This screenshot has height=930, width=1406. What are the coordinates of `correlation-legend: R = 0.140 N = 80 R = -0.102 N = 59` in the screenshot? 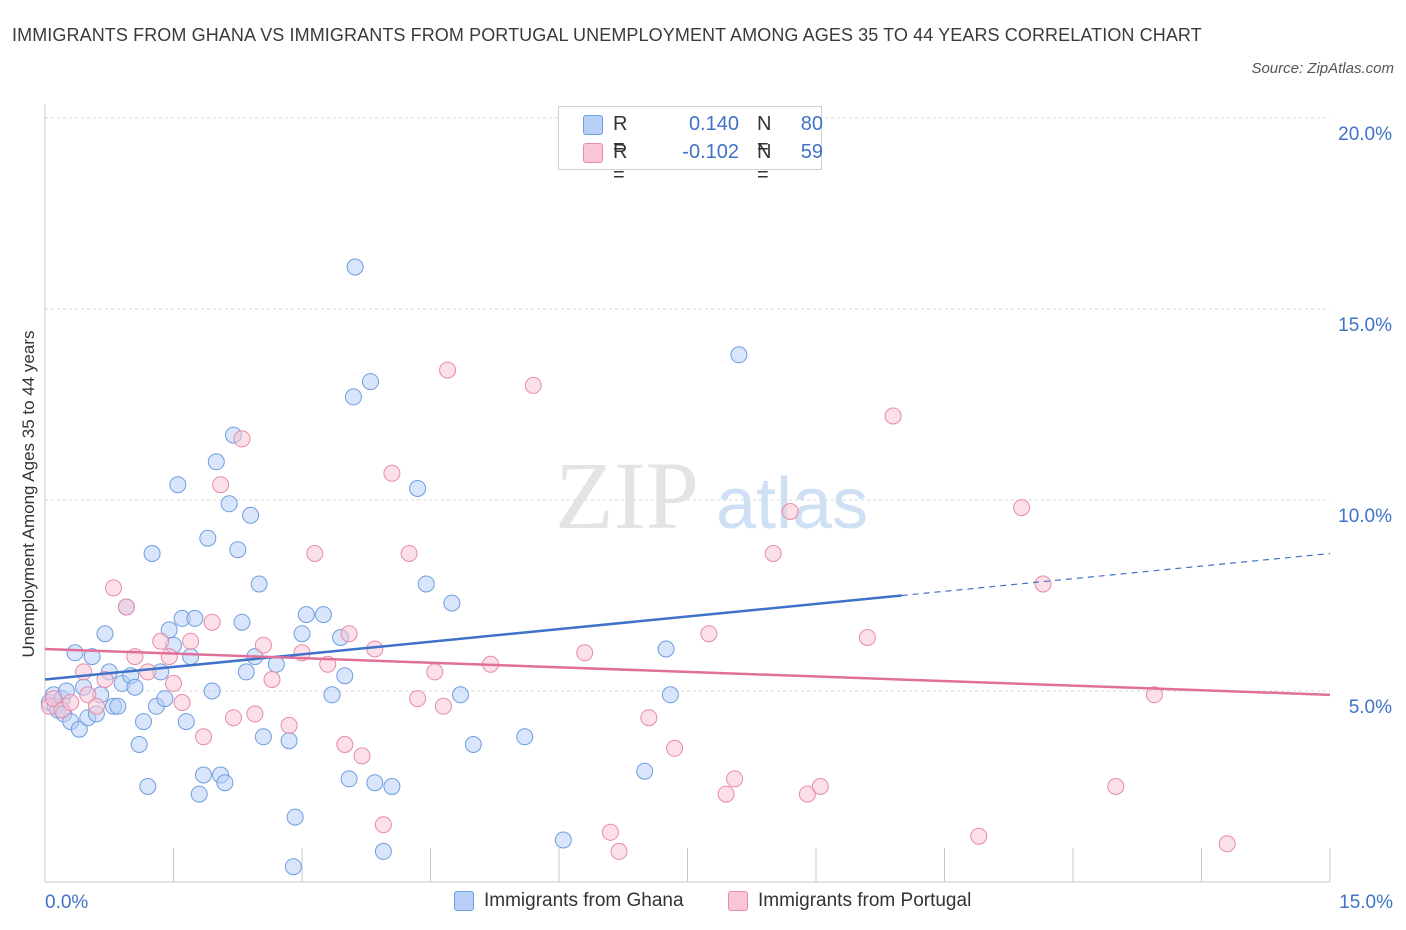 It's located at (690, 146).